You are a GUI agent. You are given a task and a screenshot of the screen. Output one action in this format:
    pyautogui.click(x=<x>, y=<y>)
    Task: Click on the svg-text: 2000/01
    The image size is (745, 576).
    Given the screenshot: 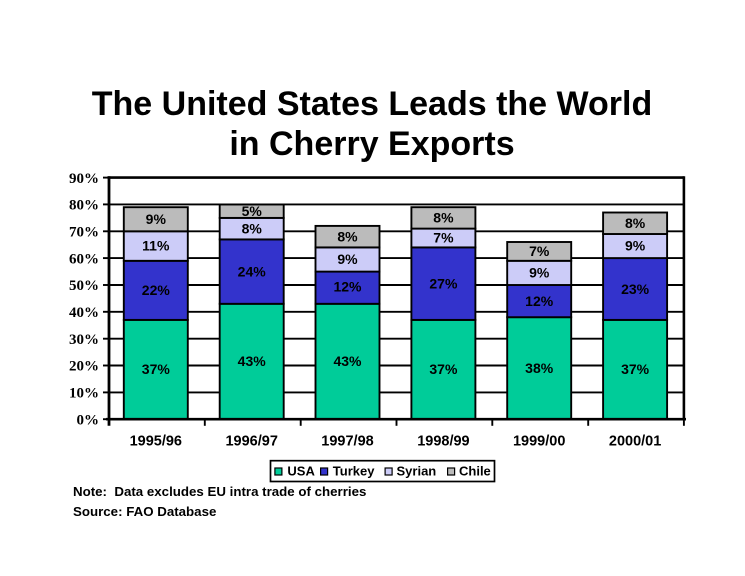 What is the action you would take?
    pyautogui.click(x=635, y=441)
    